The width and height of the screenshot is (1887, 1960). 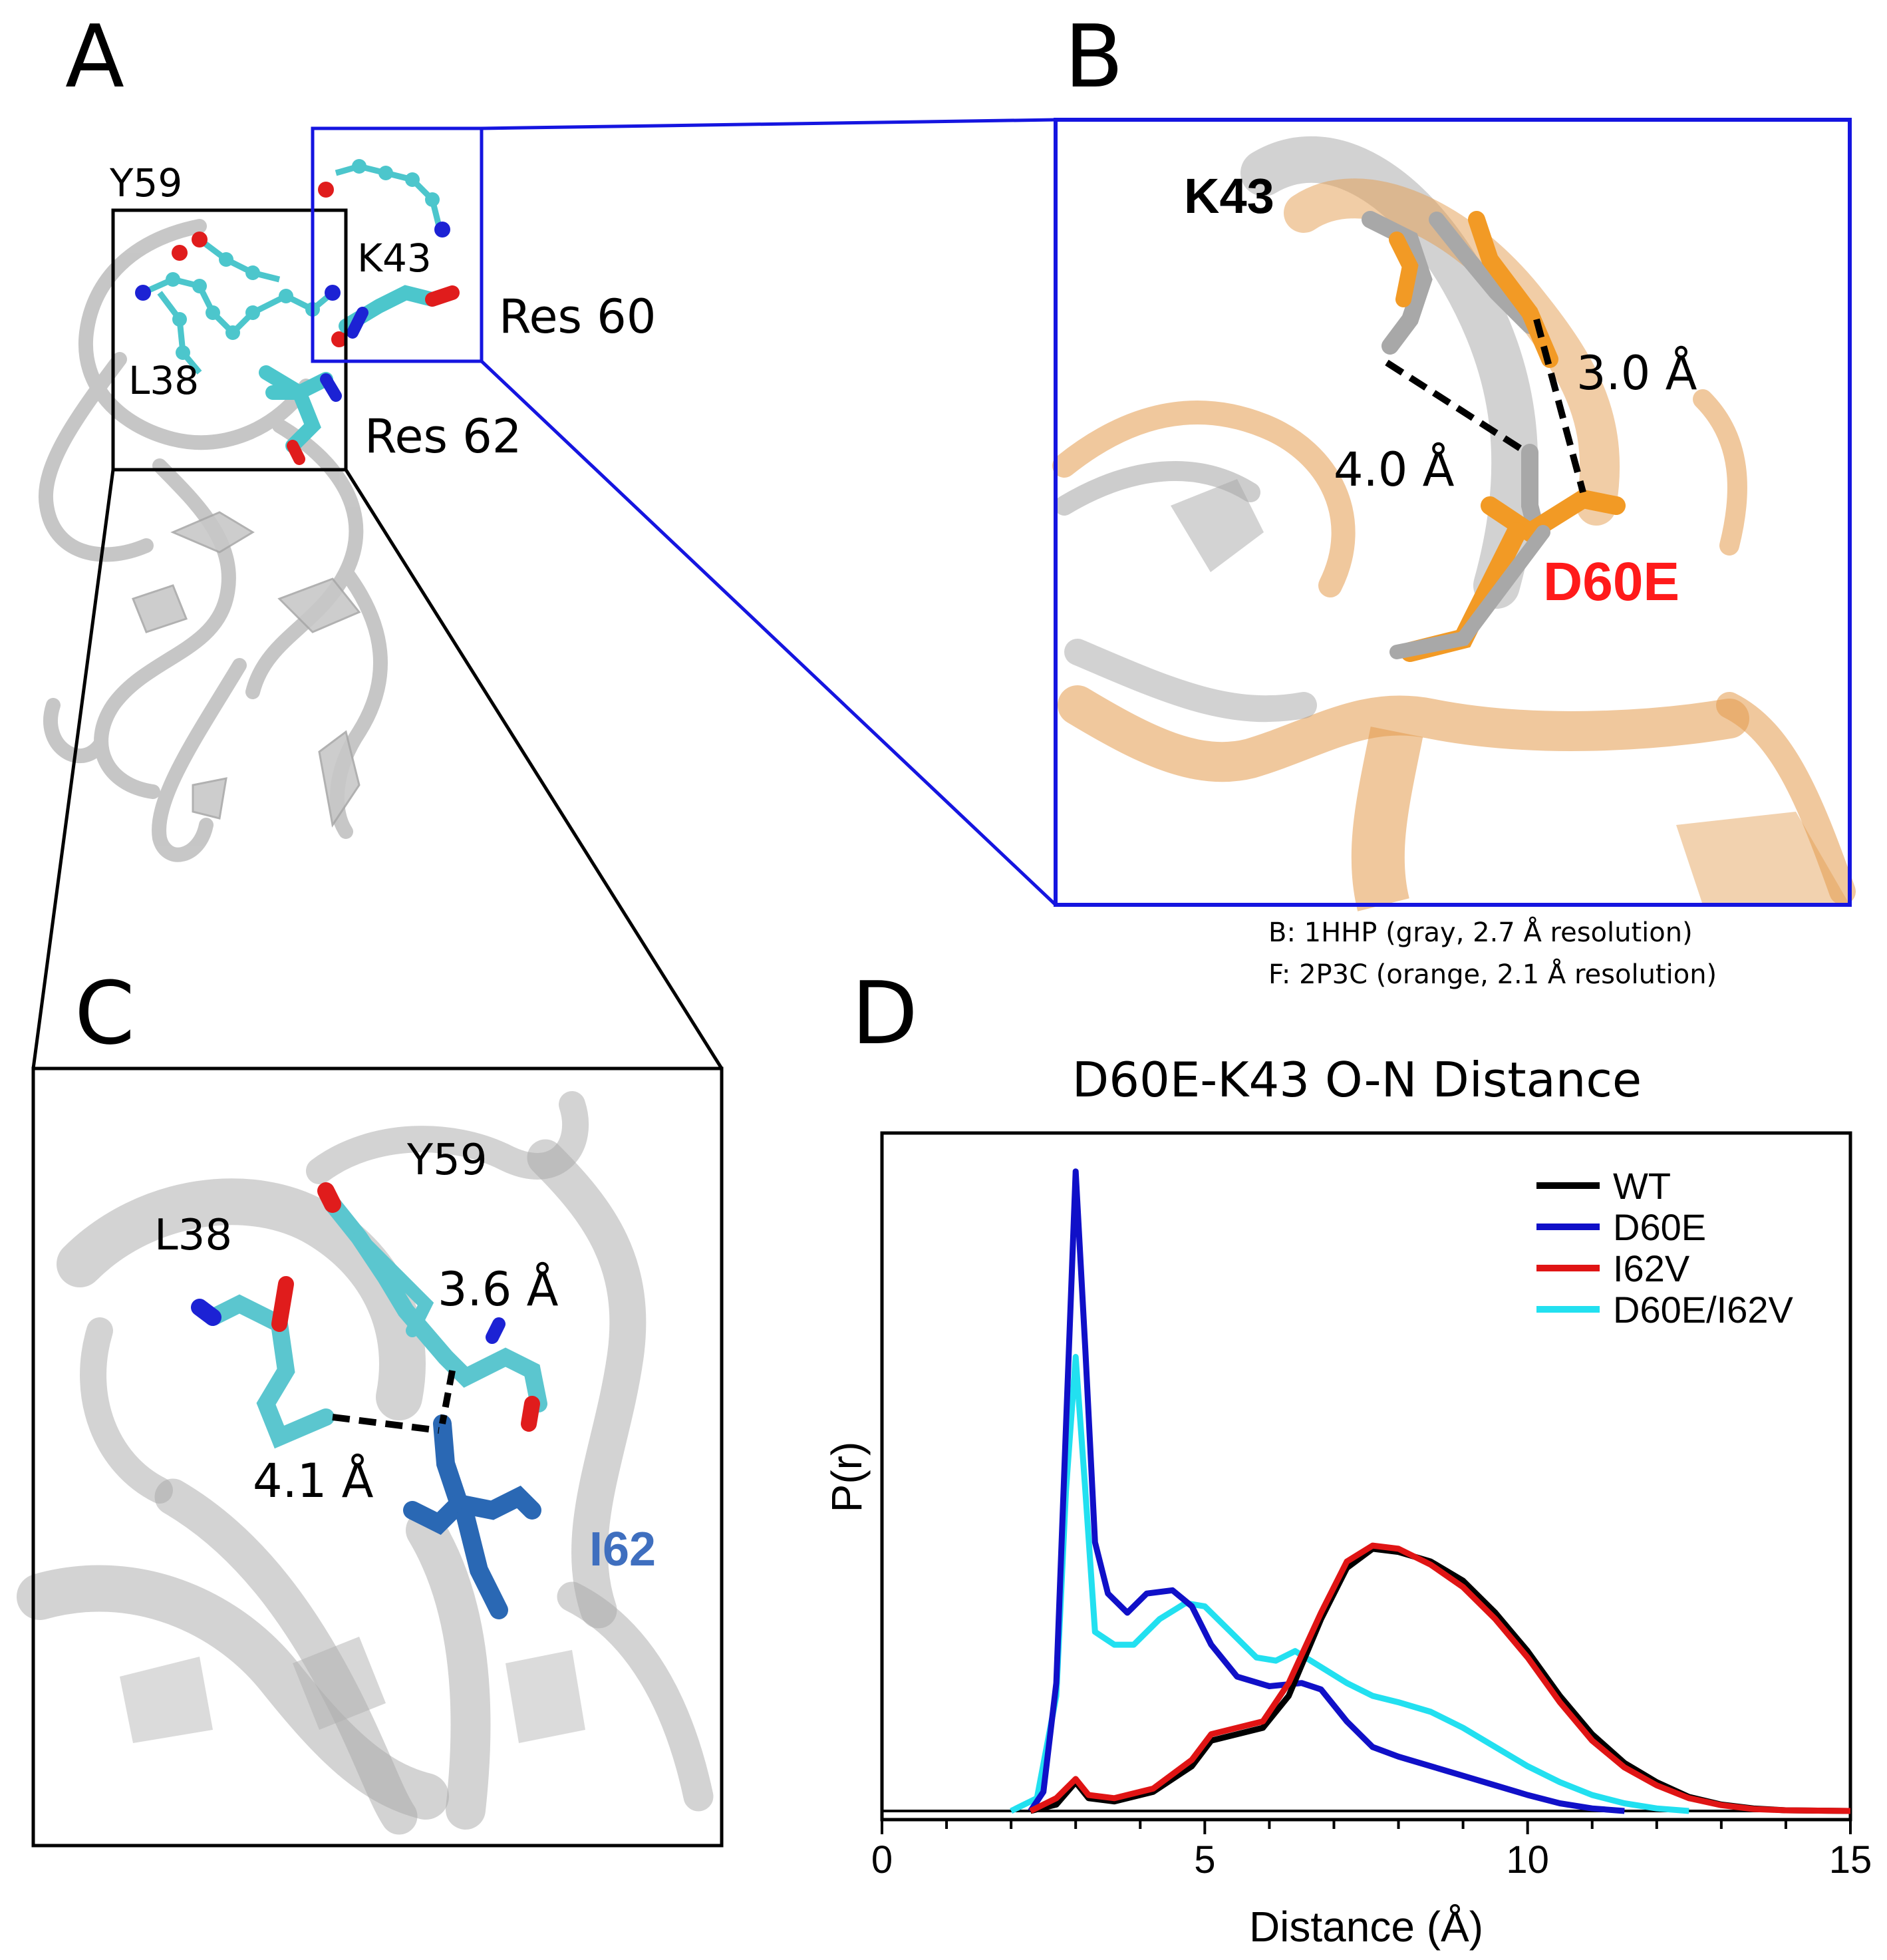 What do you see at coordinates (1394, 469) in the screenshot?
I see `panel-b-label-dist-4-0: 4.0 Å` at bounding box center [1394, 469].